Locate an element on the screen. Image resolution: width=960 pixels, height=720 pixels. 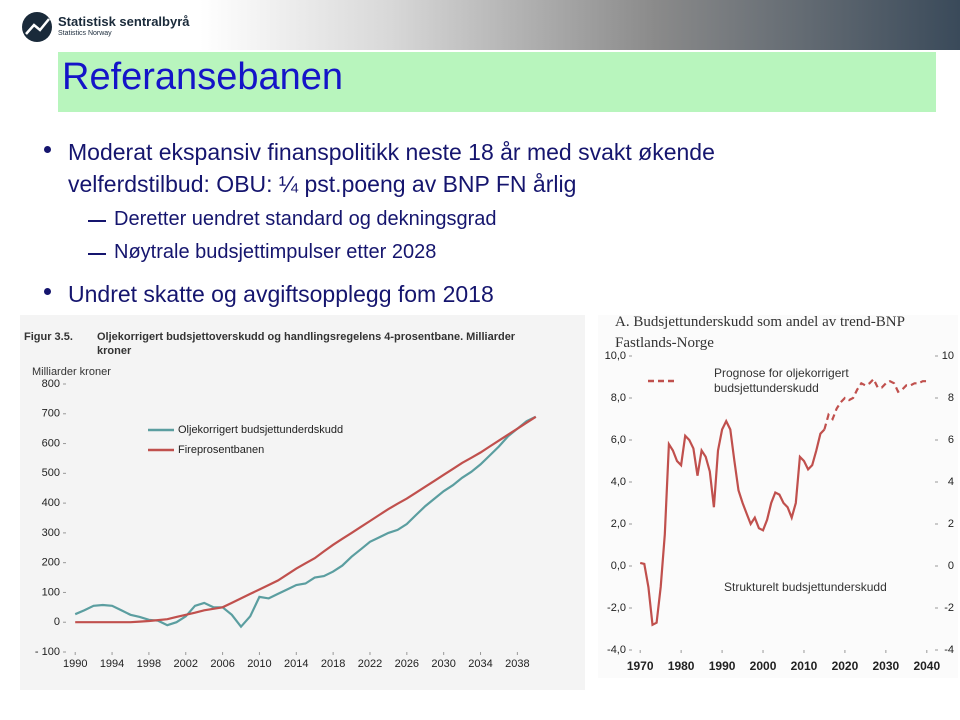
x-tick-label: 2002 is located at coordinates (186, 664).